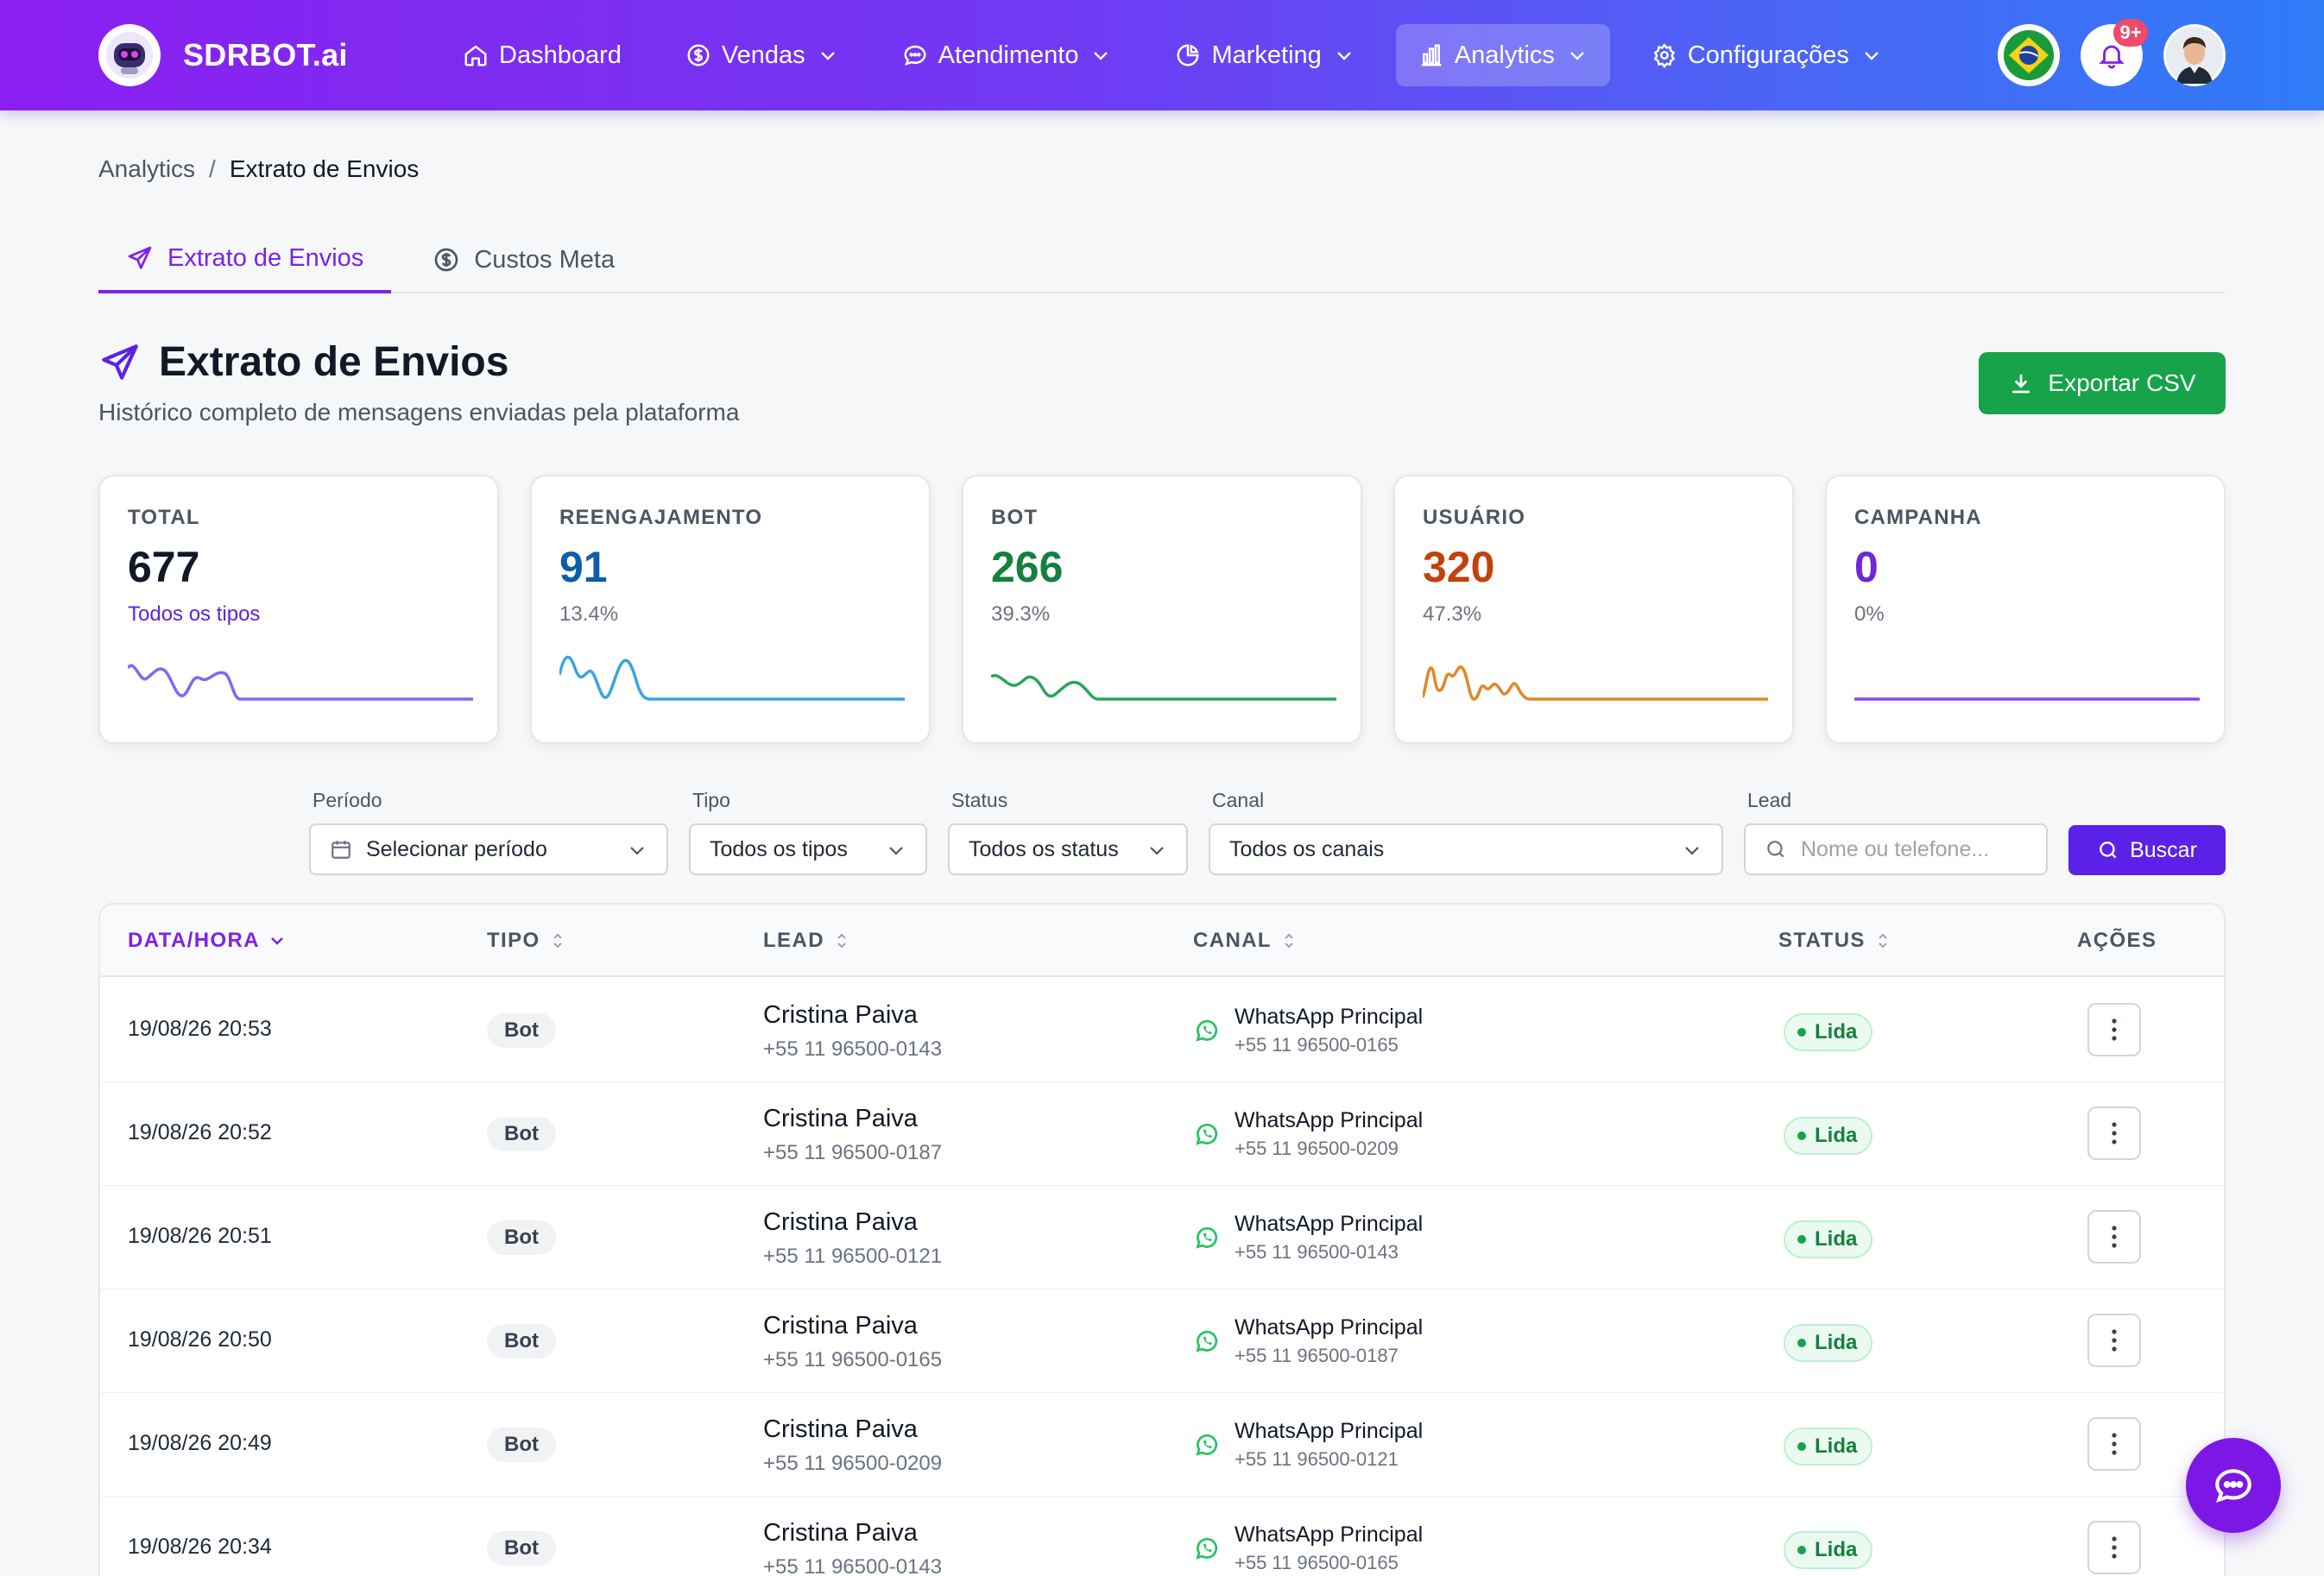 This screenshot has height=1576, width=2324. What do you see at coordinates (2029, 55) in the screenshot?
I see `language-selector` at bounding box center [2029, 55].